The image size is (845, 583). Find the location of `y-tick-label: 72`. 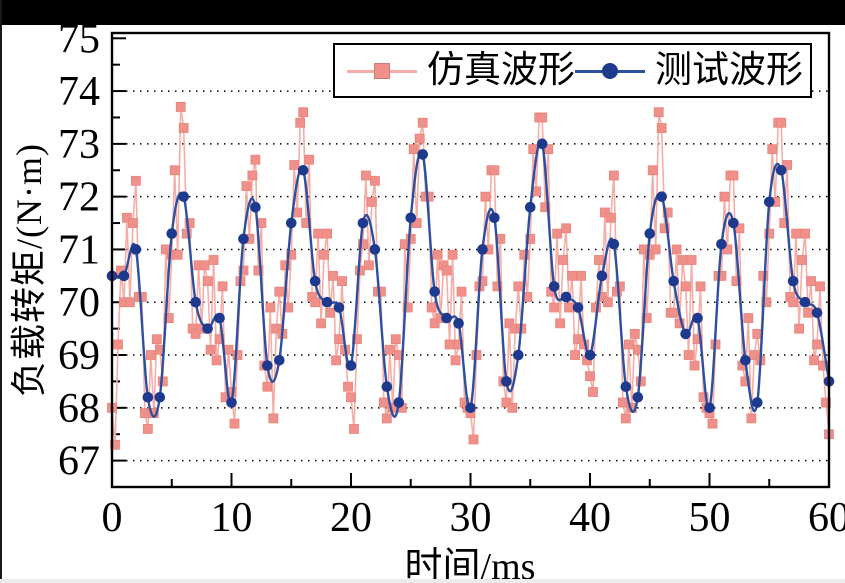

y-tick-label: 72 is located at coordinates (79, 198).